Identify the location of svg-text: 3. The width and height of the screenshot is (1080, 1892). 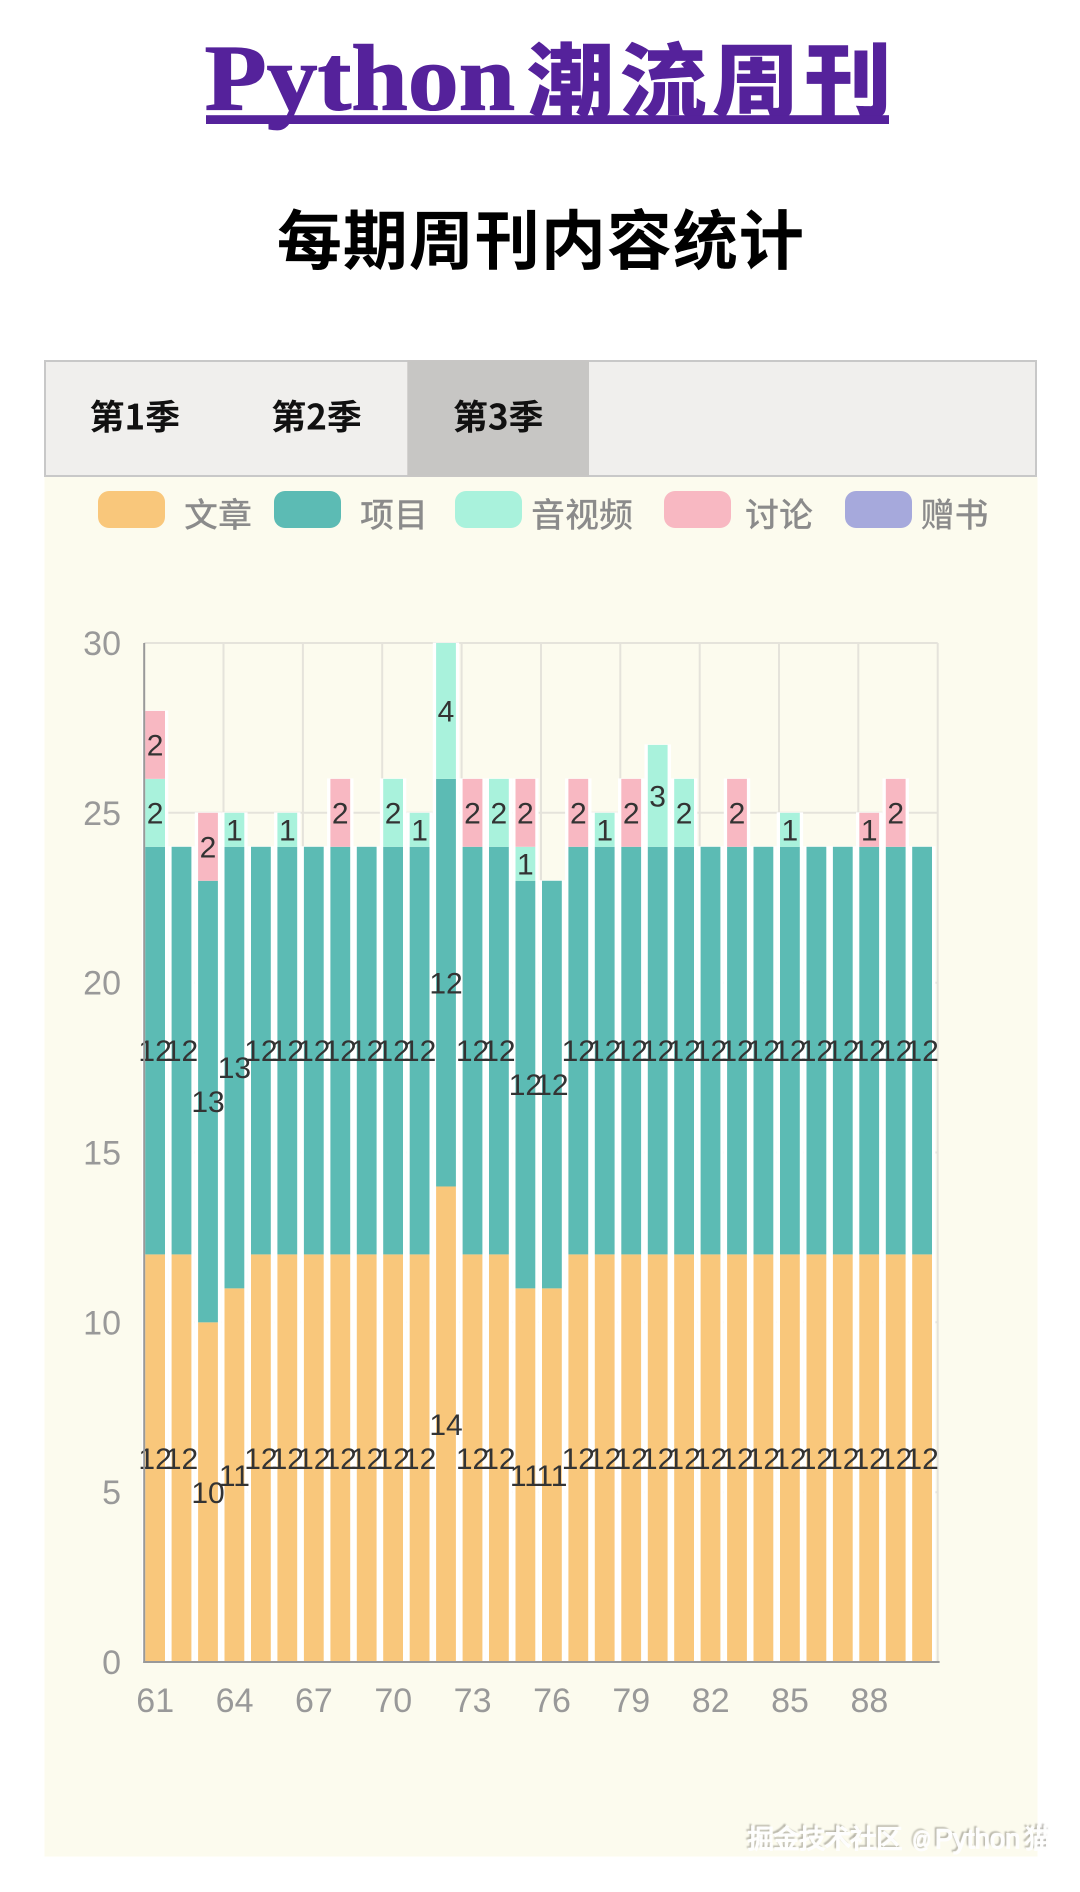
(657, 796).